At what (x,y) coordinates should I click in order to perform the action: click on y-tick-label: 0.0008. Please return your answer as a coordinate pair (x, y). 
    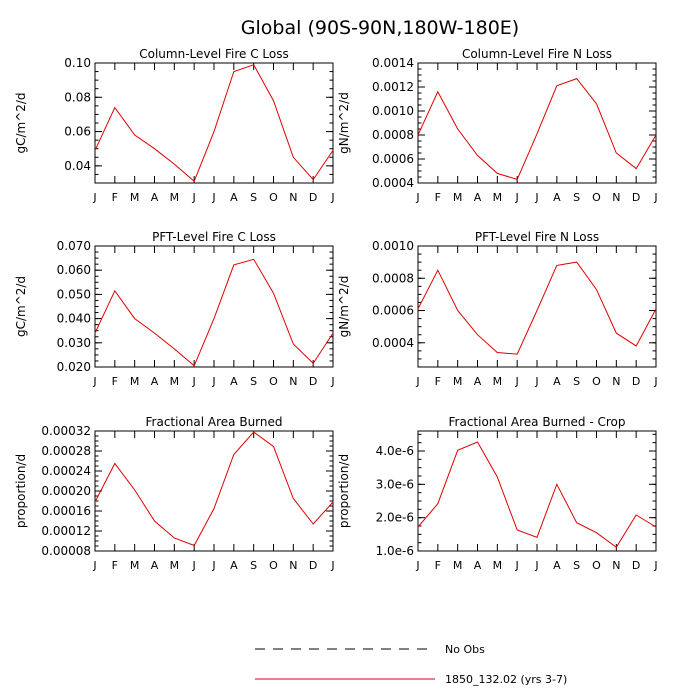
    Looking at the image, I should click on (393, 135).